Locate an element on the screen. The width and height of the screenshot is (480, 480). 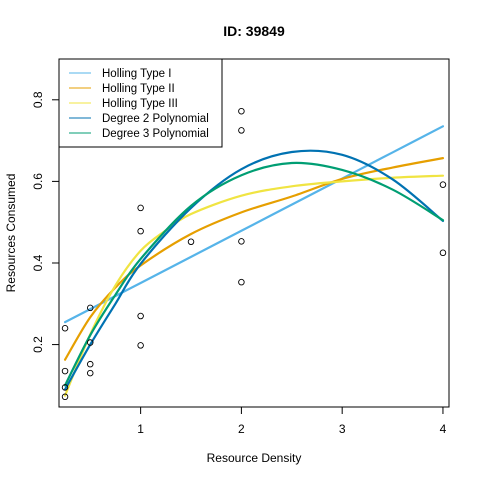
x-tick-label: 4 is located at coordinates (443, 429).